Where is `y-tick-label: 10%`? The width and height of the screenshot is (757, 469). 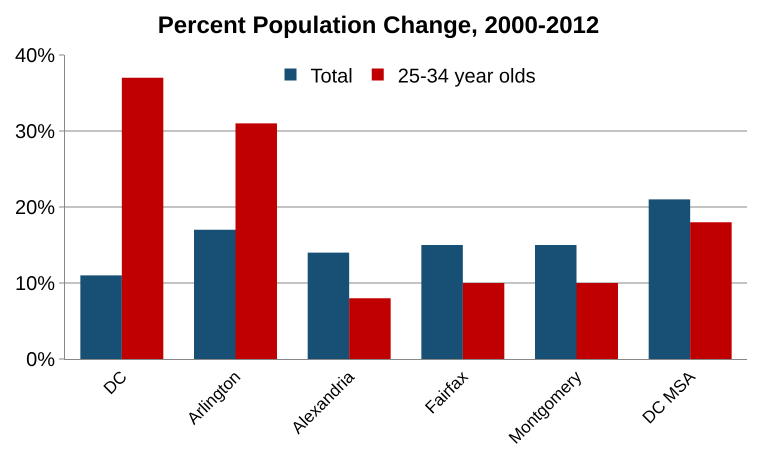 y-tick-label: 10% is located at coordinates (35, 284).